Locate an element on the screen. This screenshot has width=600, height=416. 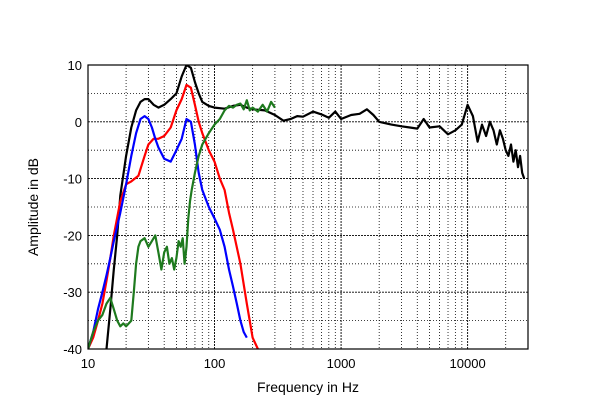
y-tick-label: -20 is located at coordinates (72, 235).